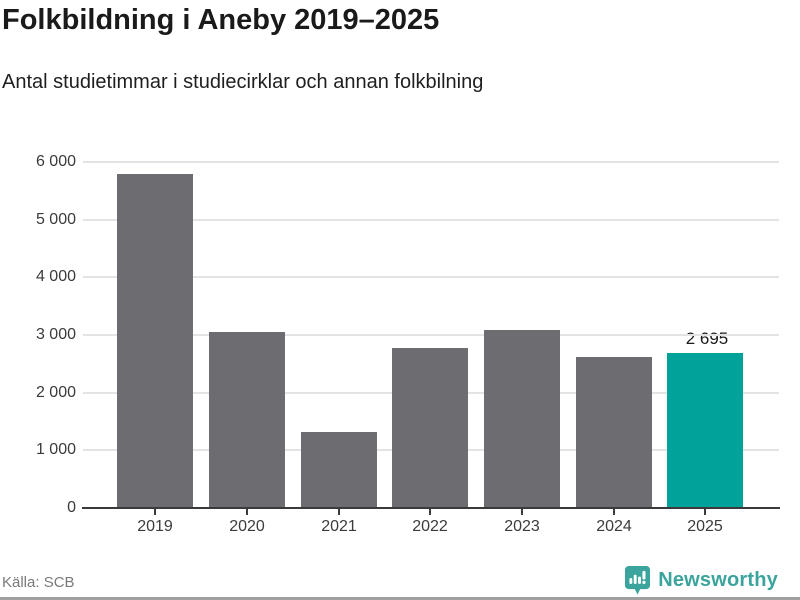 This screenshot has width=800, height=600. What do you see at coordinates (431, 508) in the screenshot?
I see `x-axis-line` at bounding box center [431, 508].